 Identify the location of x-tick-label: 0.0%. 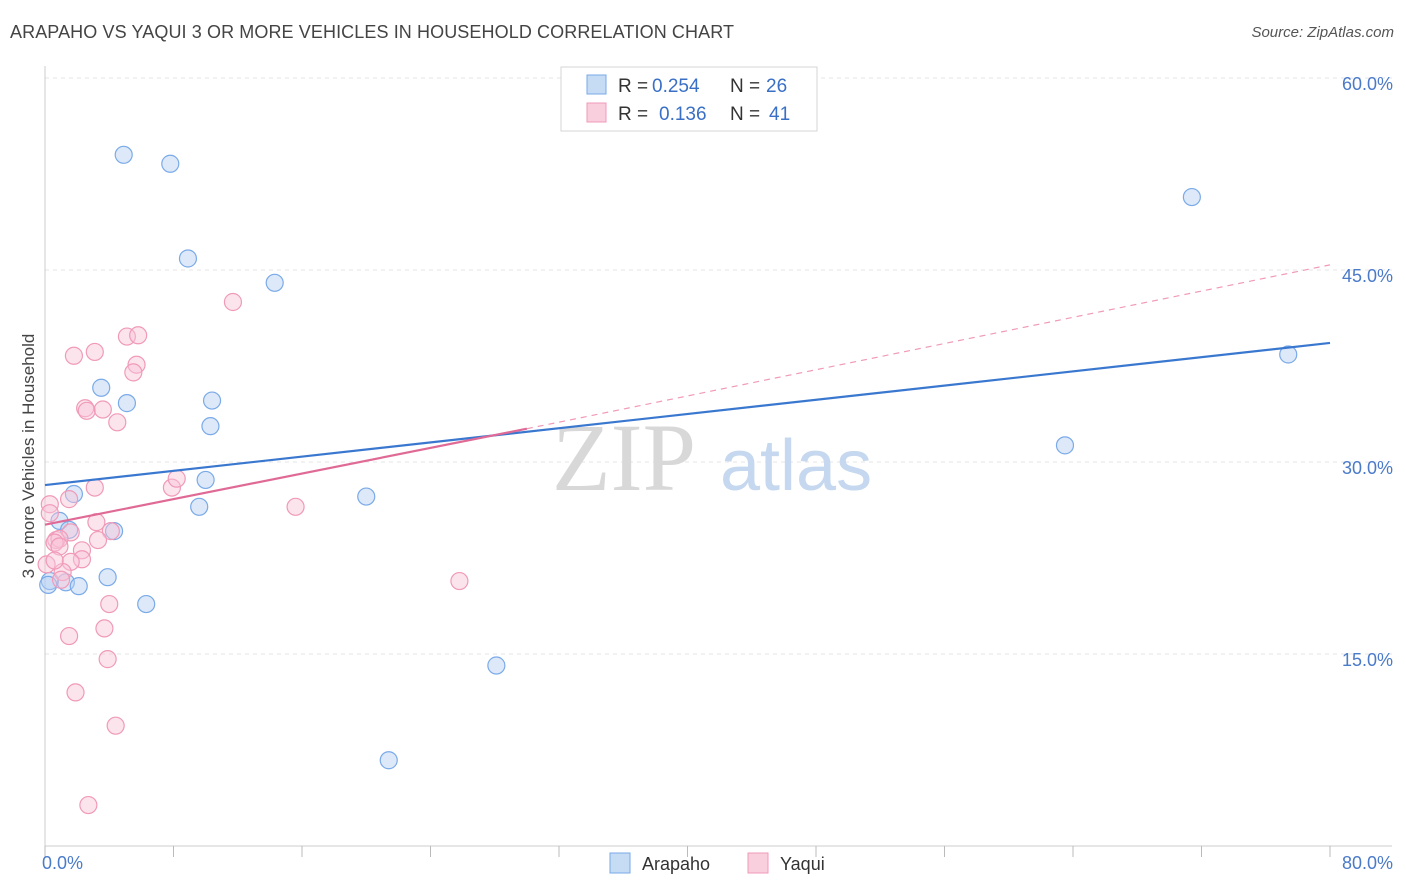
(62, 863).